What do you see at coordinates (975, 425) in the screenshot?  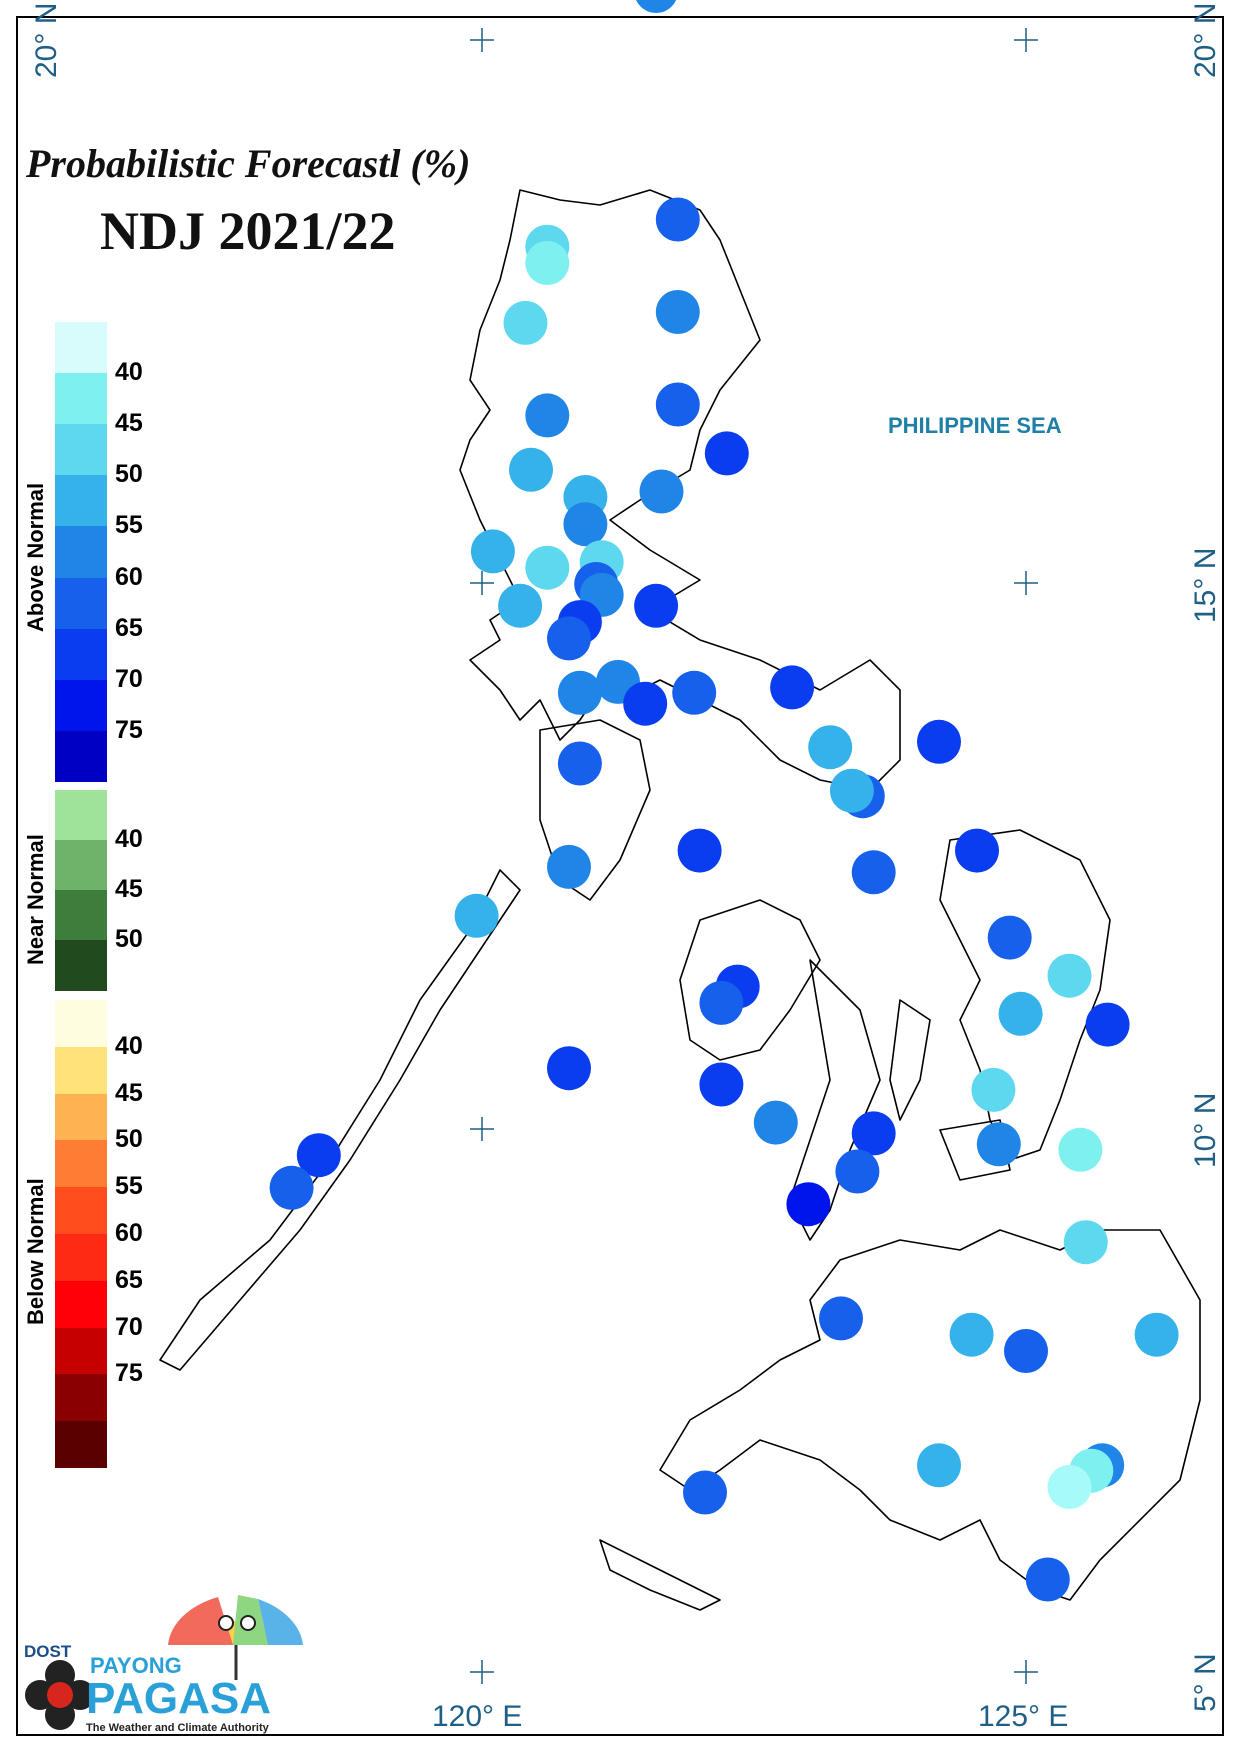 I see `sea-label: PHILIPPINE SEA` at bounding box center [975, 425].